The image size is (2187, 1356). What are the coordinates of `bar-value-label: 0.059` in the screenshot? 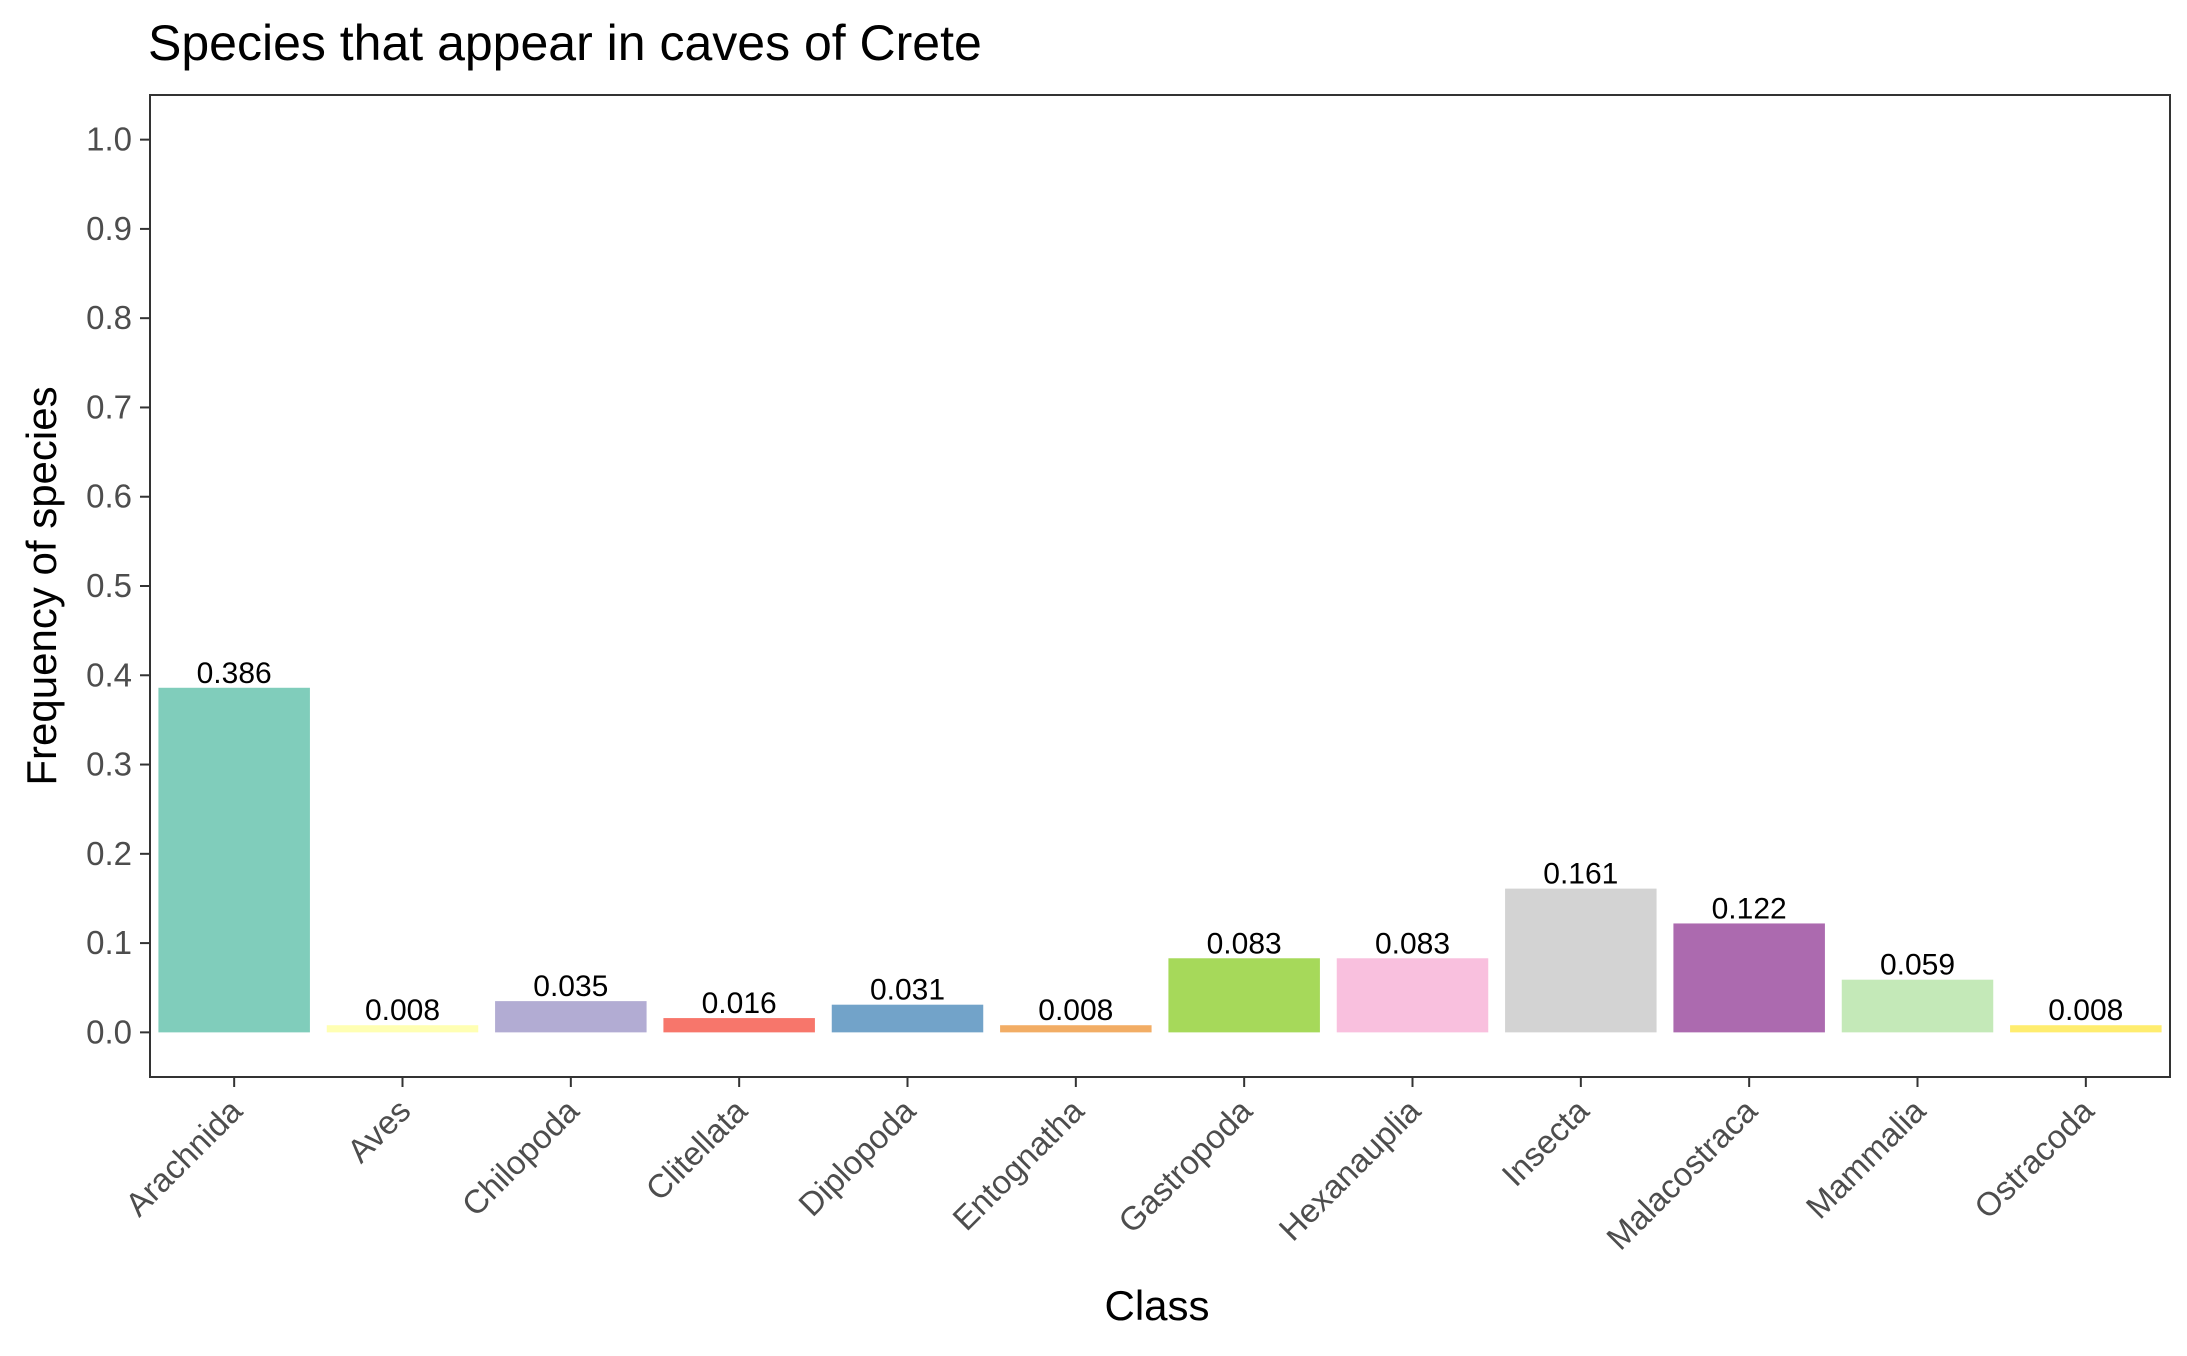 It's located at (1917, 965).